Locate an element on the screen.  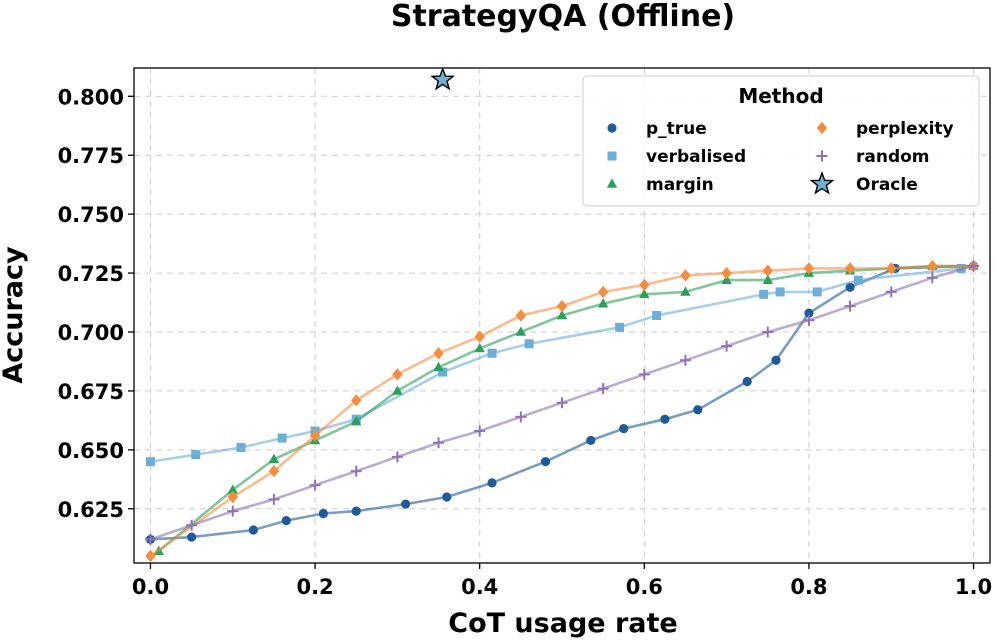
x-tick-label: 0.8 is located at coordinates (808, 587).